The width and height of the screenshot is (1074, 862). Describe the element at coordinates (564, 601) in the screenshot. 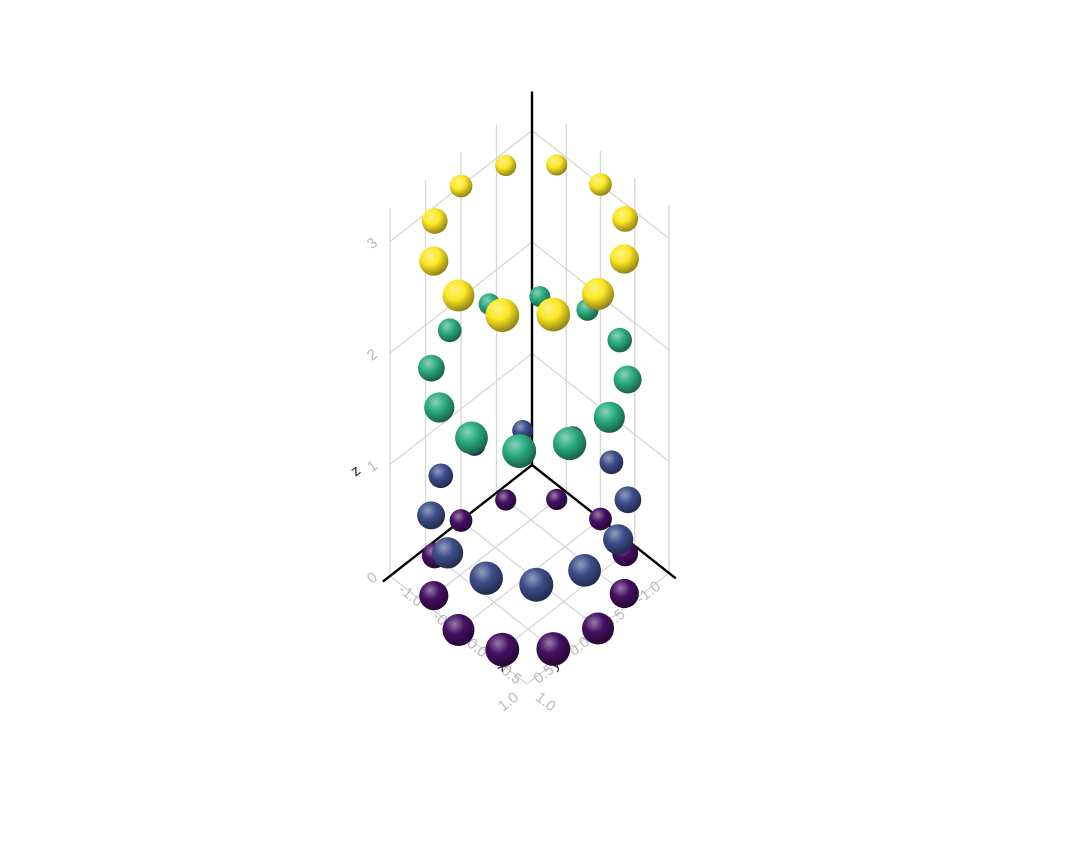

I see `floor-grid-line` at that location.